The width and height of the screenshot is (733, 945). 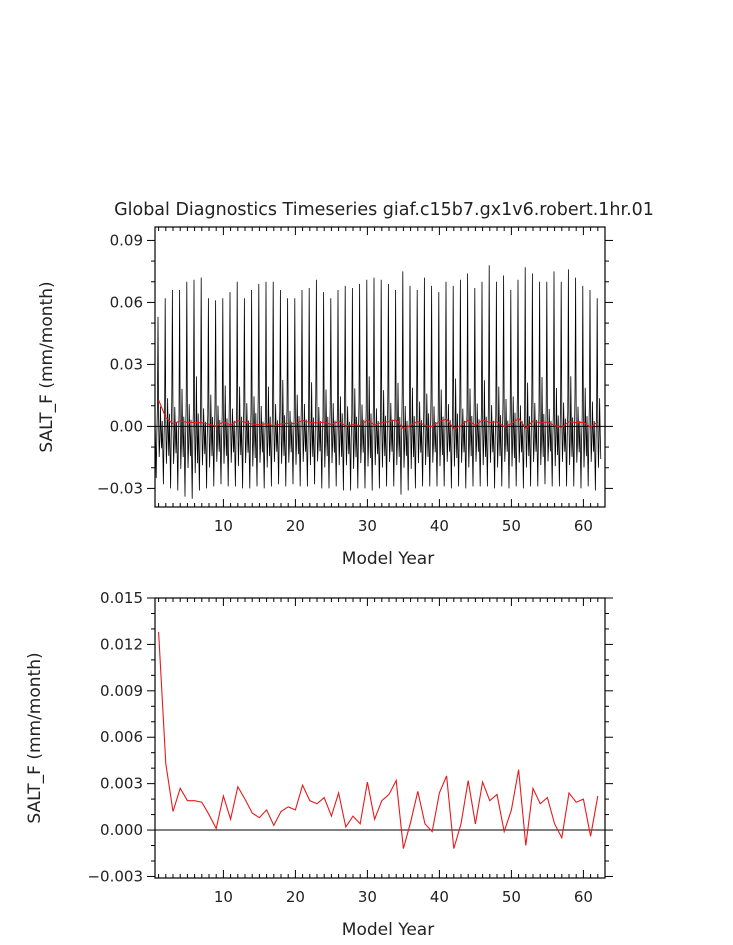 What do you see at coordinates (121, 644) in the screenshot?
I see `y-tick-label: 0.012` at bounding box center [121, 644].